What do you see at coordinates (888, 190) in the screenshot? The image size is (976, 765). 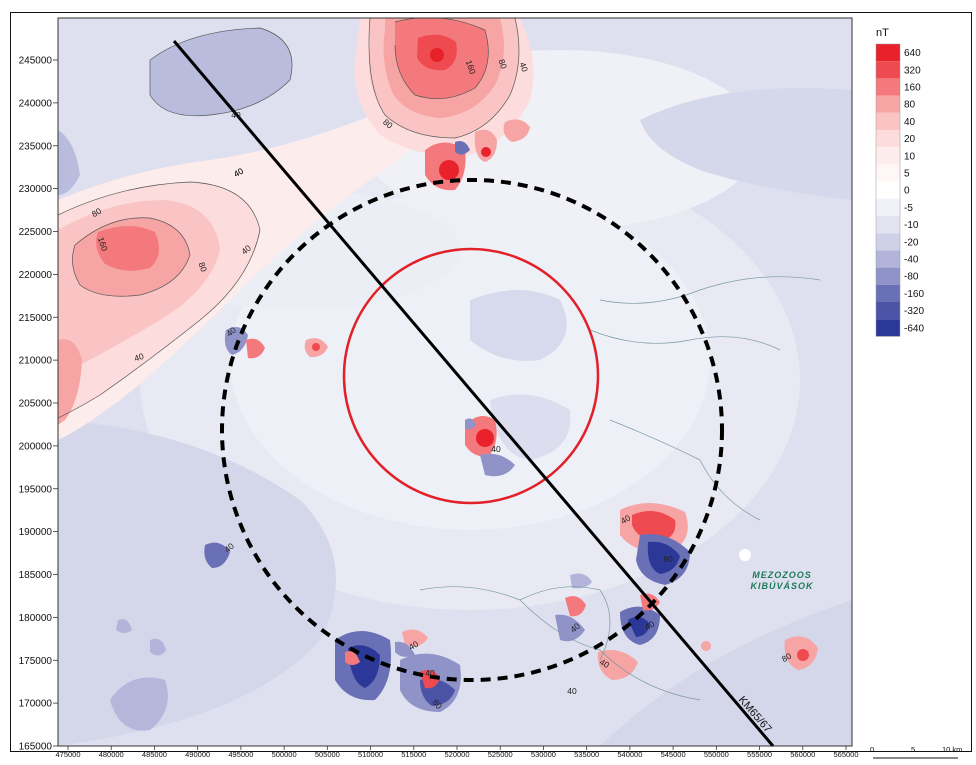 I see `legend-frame` at bounding box center [888, 190].